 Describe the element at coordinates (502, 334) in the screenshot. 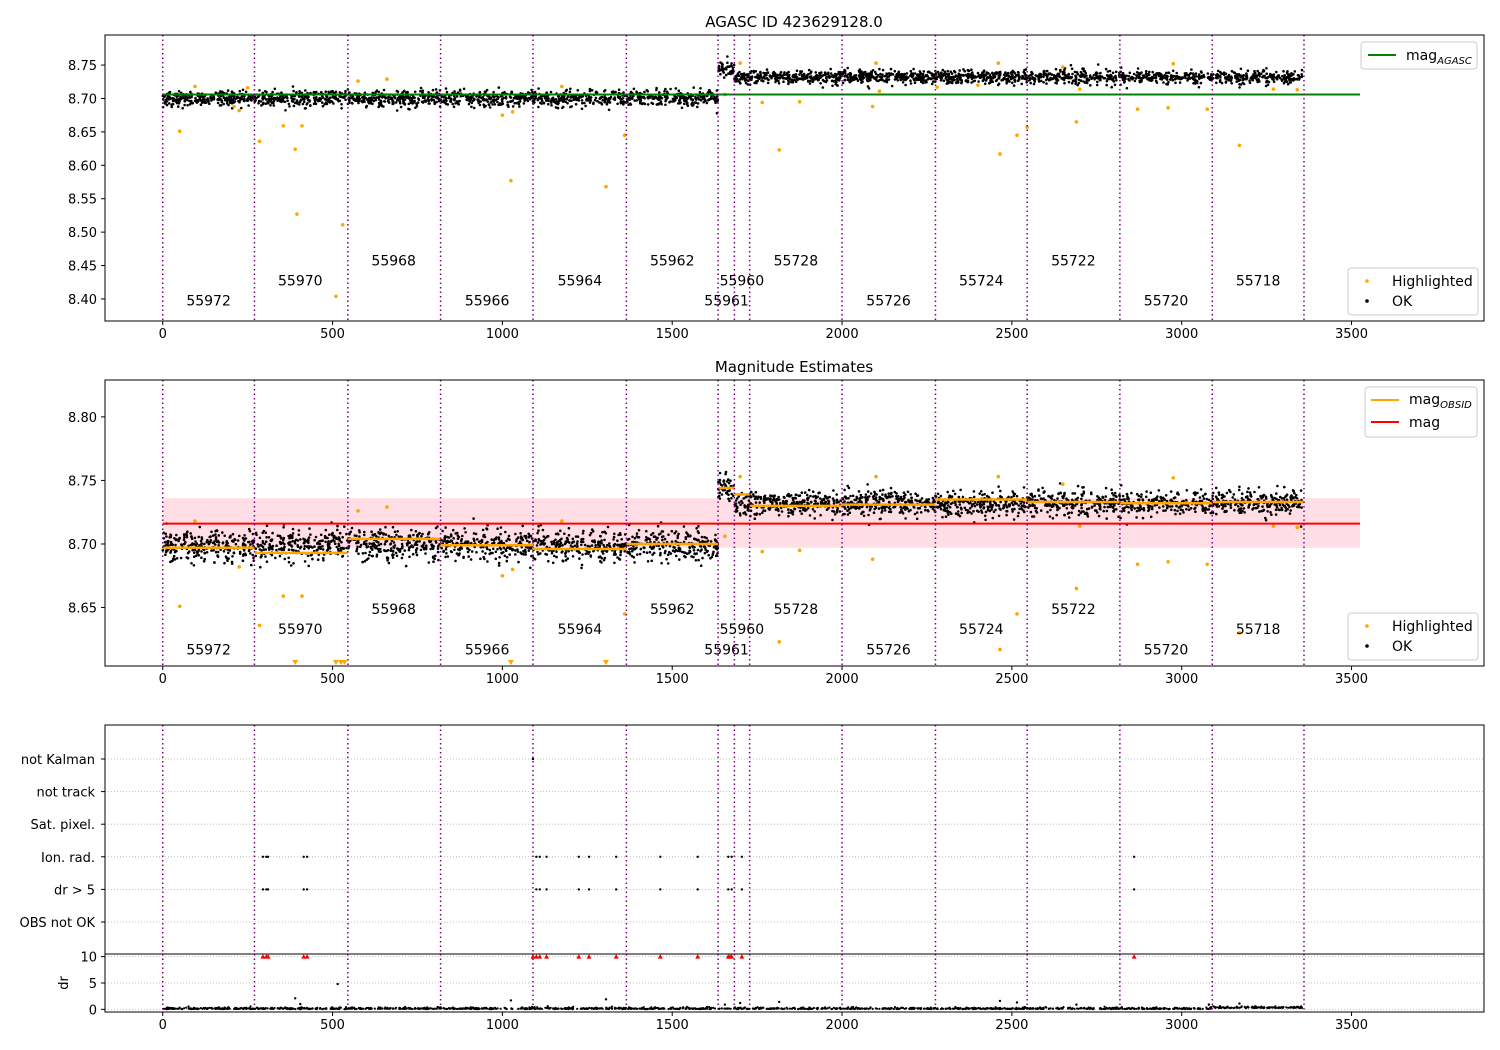

I see `x-tick-label: 1000` at that location.